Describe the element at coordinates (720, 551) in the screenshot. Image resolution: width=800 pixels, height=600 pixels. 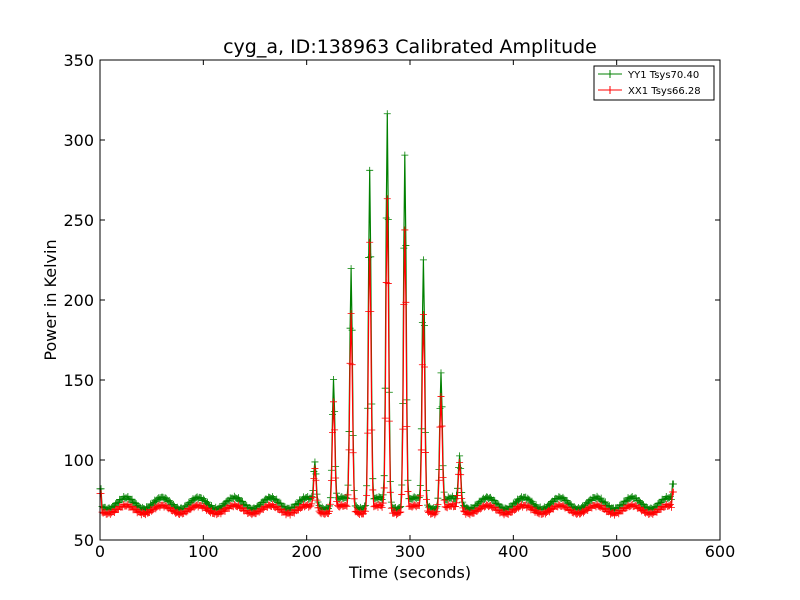
I see `x-tick-label-600: 600` at that location.